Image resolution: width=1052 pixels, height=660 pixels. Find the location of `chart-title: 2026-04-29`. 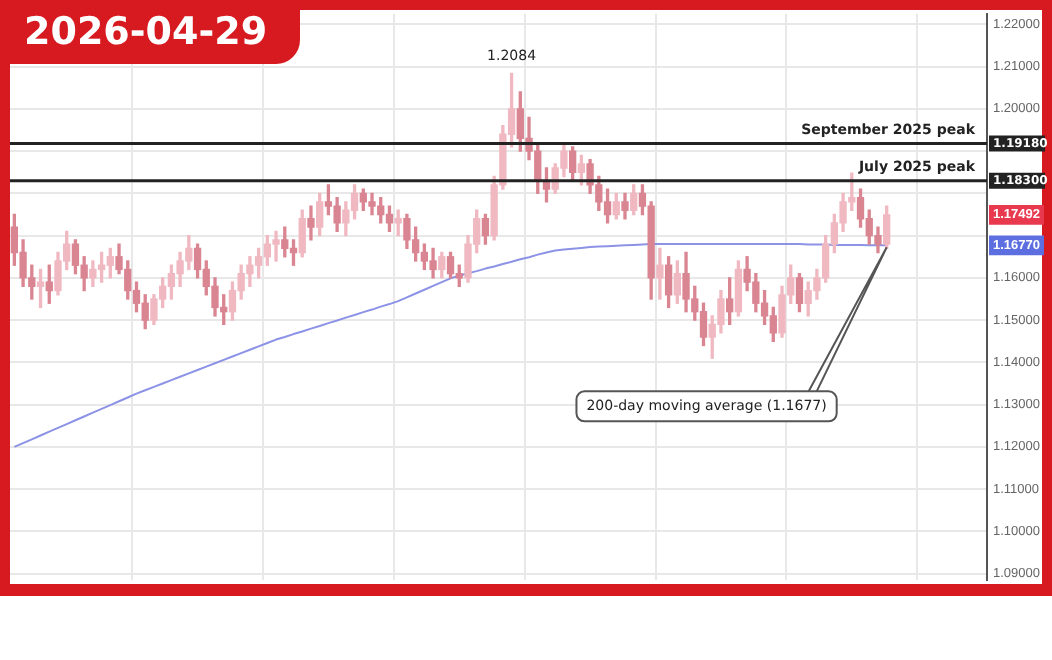

chart-title: 2026-04-29 is located at coordinates (150, 32).